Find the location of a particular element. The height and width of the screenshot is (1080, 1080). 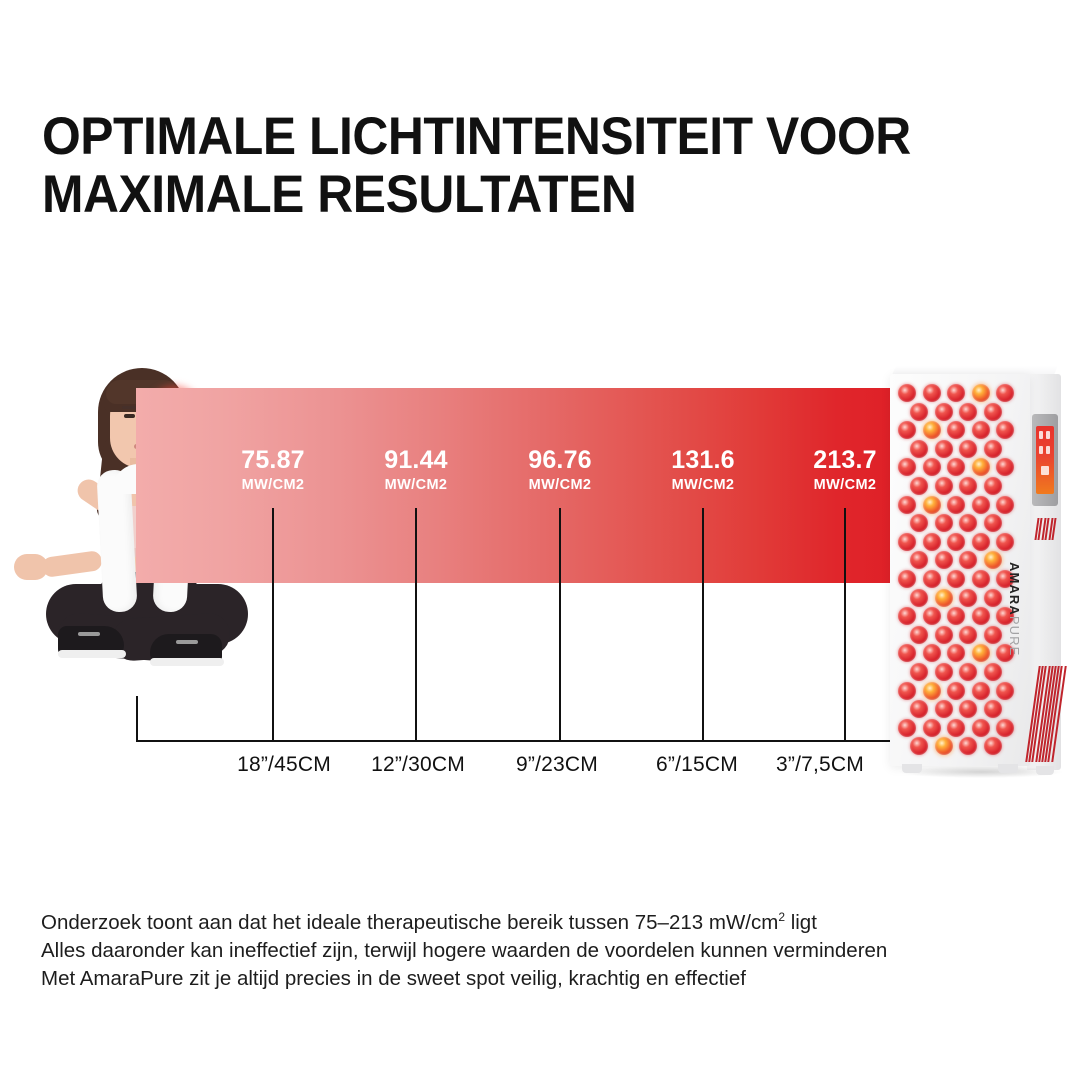

hand-left is located at coordinates (31, 567).